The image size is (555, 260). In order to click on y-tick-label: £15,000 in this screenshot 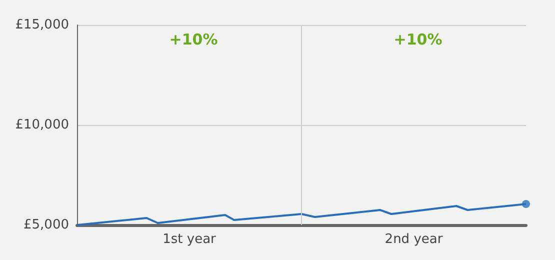, I will do `click(42, 25)`.